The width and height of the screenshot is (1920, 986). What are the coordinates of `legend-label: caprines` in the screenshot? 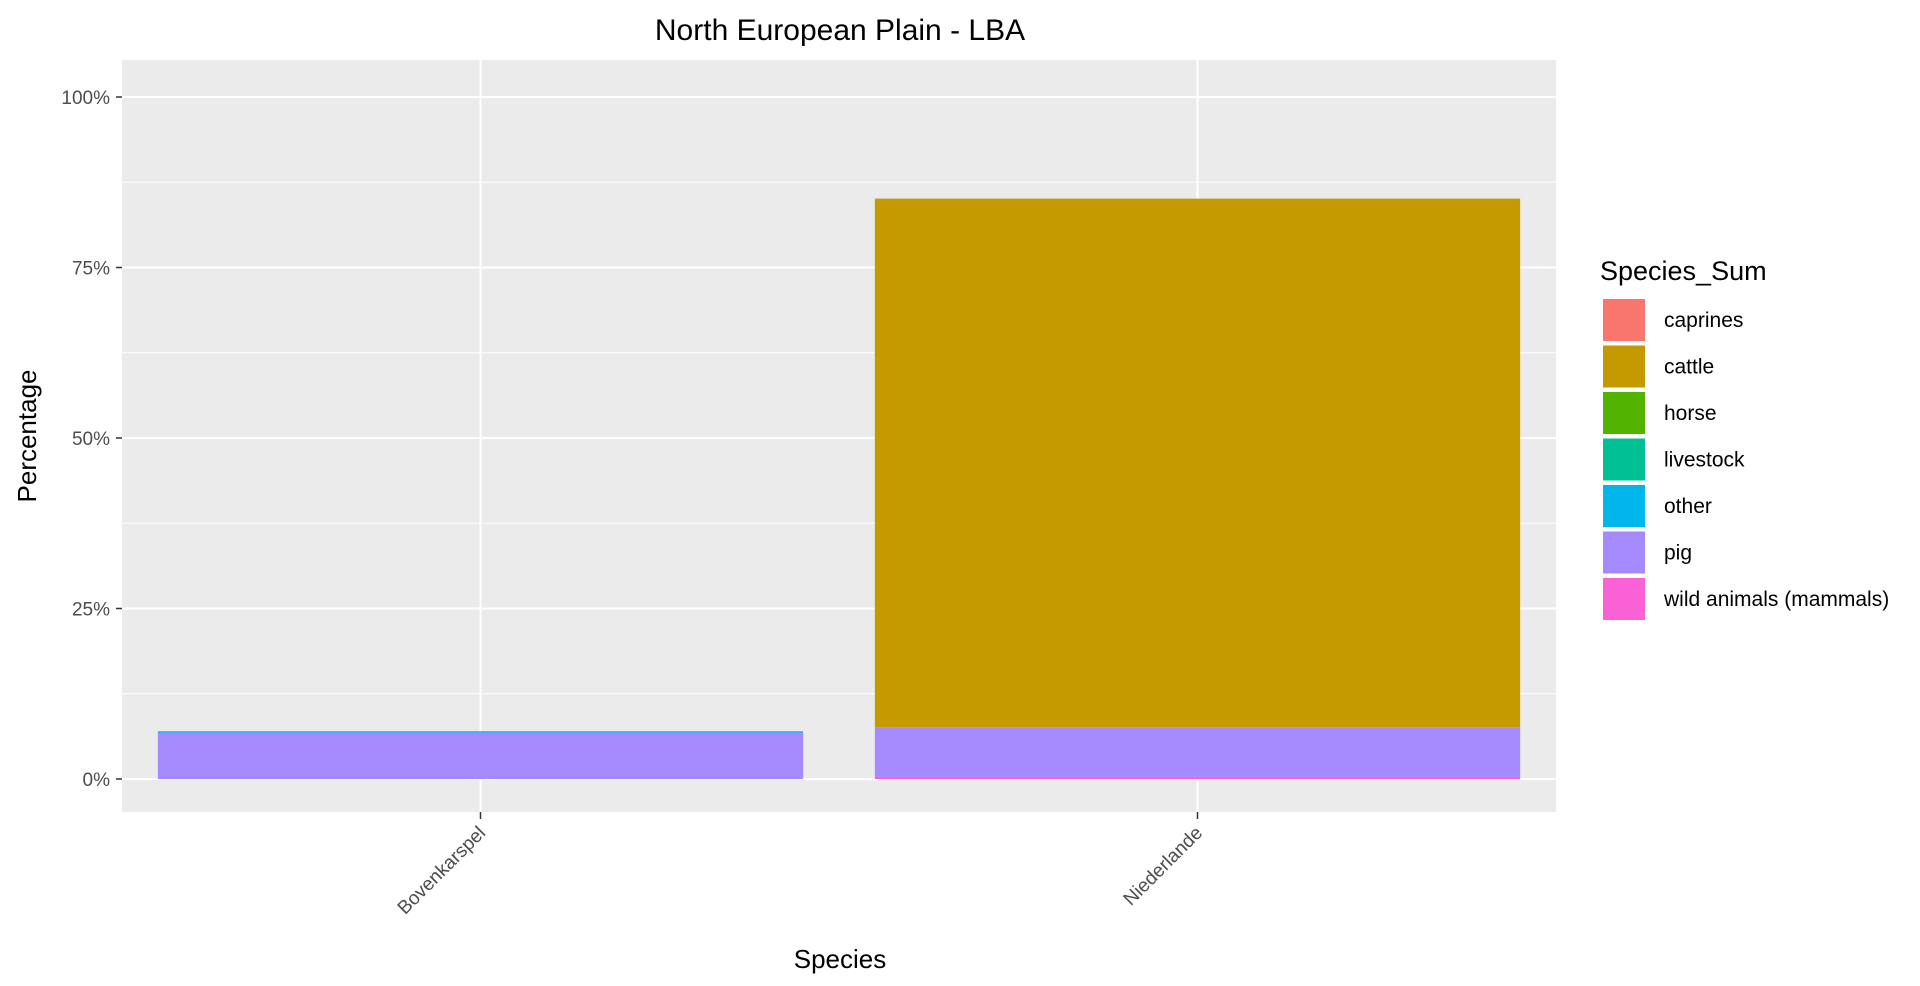 It's located at (1703, 320).